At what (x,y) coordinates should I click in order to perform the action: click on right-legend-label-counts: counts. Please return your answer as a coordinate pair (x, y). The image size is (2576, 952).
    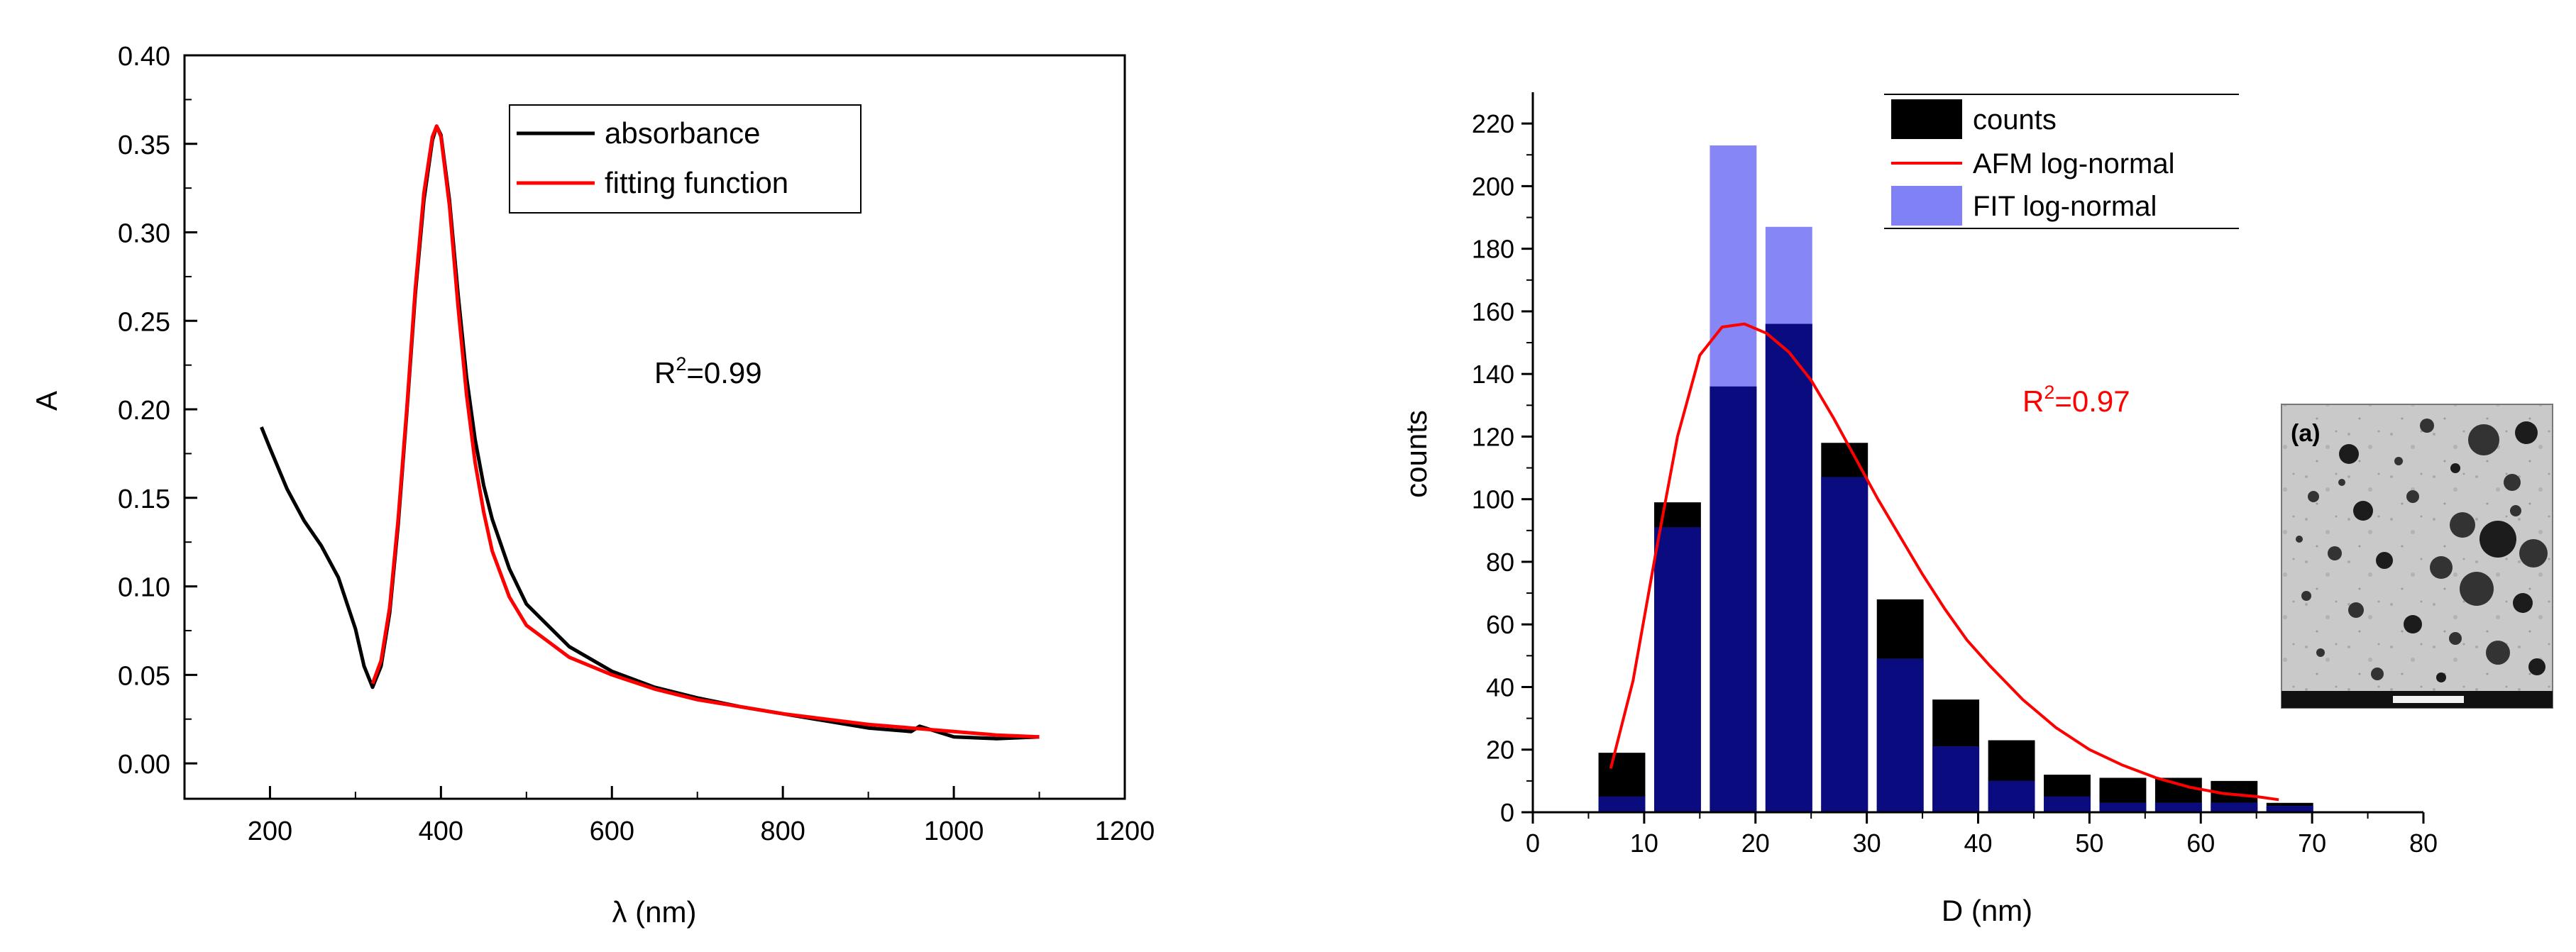
    Looking at the image, I should click on (2015, 120).